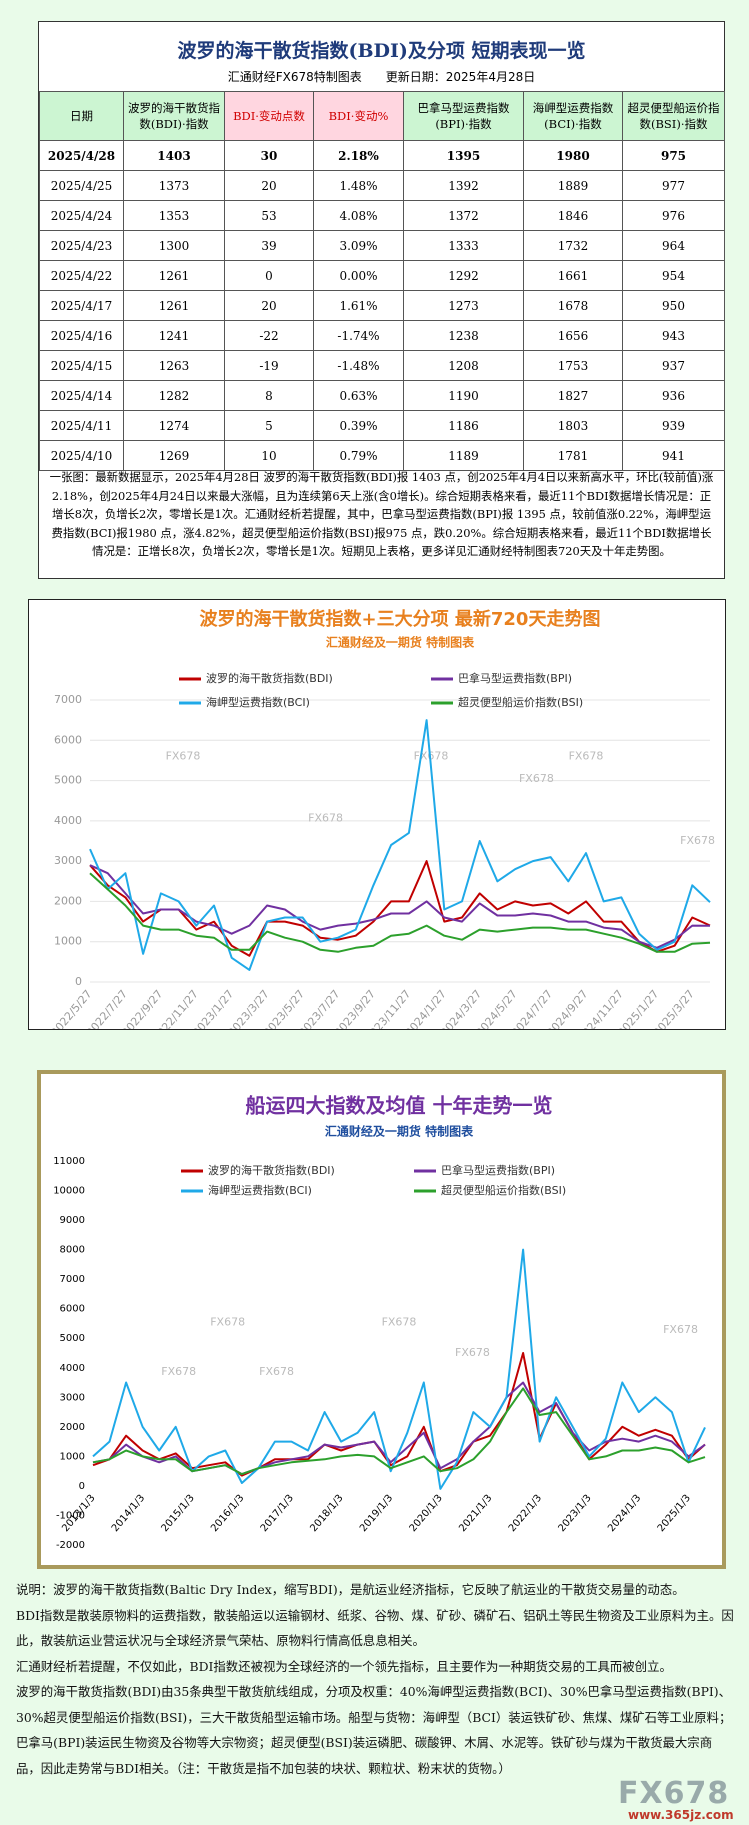 This screenshot has height=1825, width=749. I want to click on table-row: 2025/4/23 1300 39 3.09% 1333 1732 964, so click(382, 245).